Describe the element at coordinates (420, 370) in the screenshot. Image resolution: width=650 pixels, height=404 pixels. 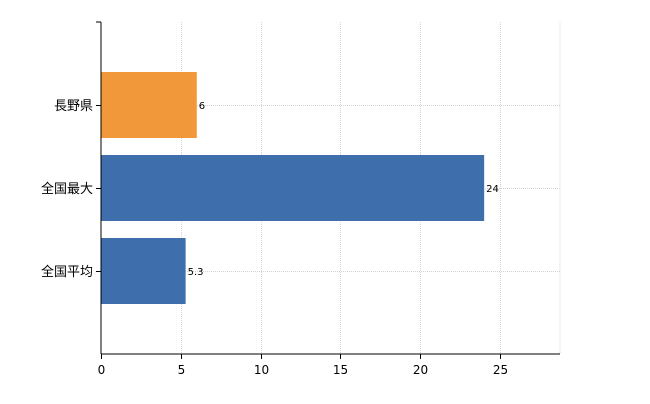
I see `x-tick-label: 20` at that location.